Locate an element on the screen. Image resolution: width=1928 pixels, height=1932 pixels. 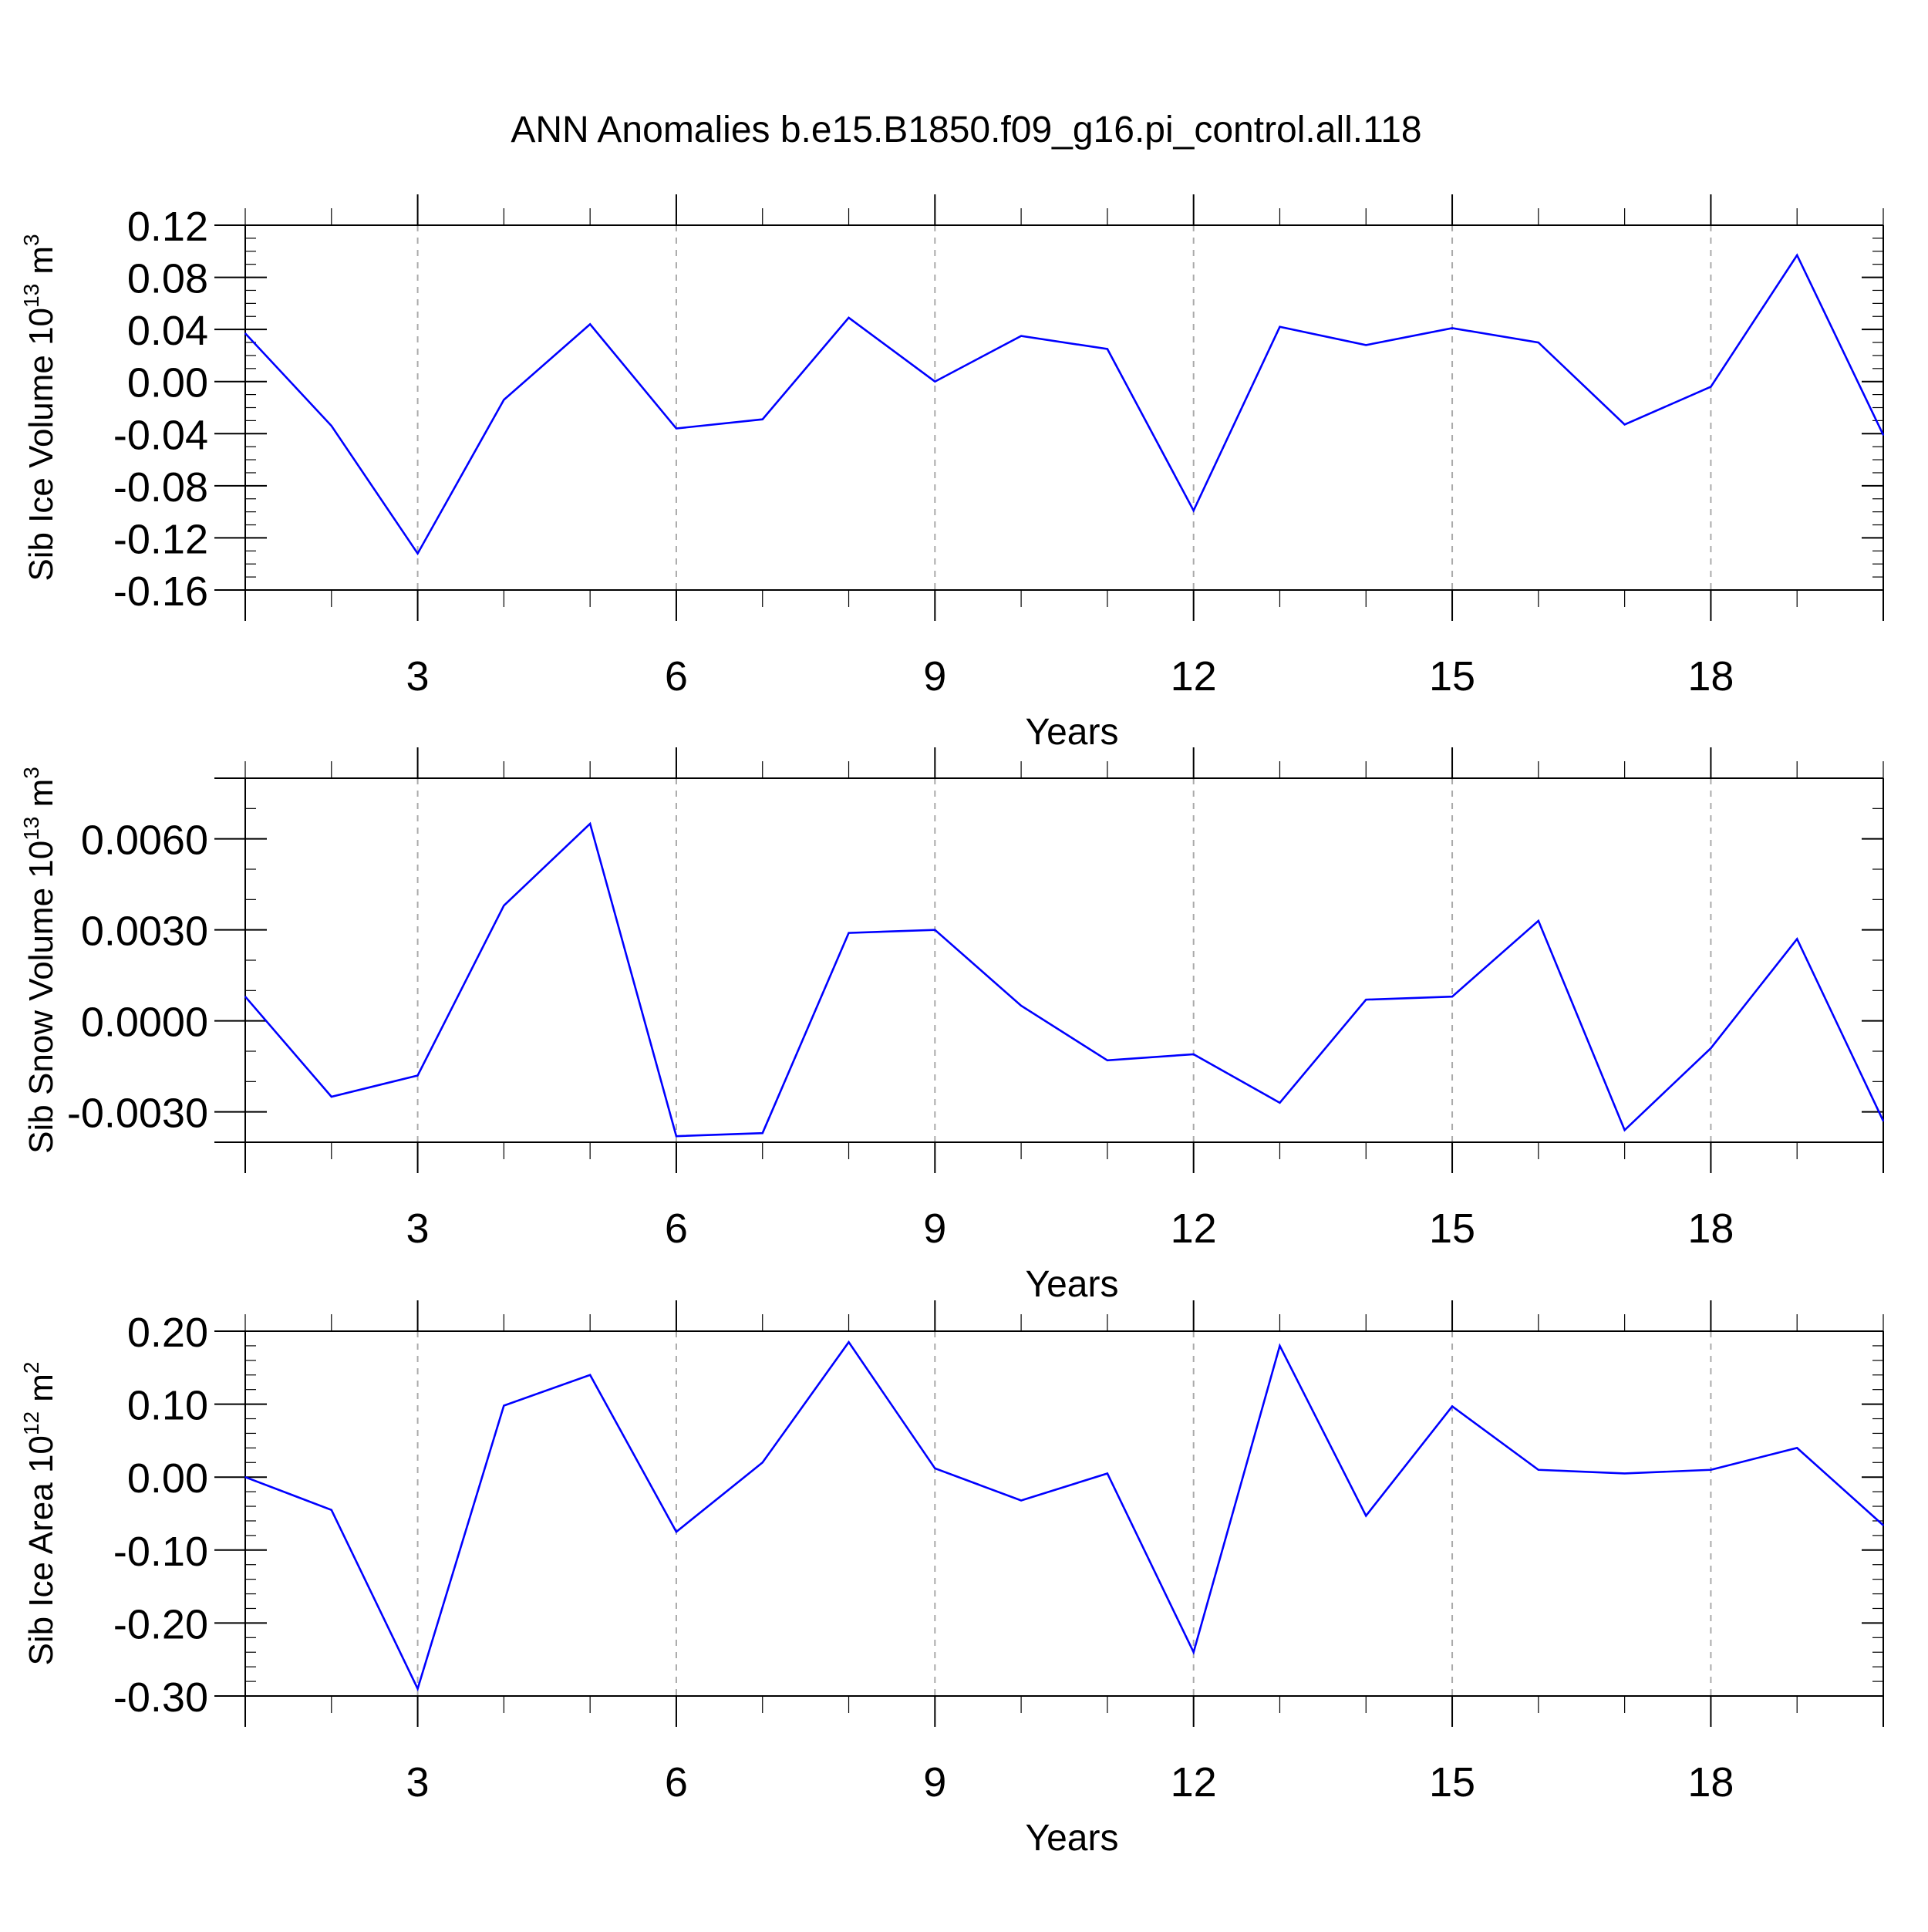
y-tick-label: 0.10 is located at coordinates (167, 1406).